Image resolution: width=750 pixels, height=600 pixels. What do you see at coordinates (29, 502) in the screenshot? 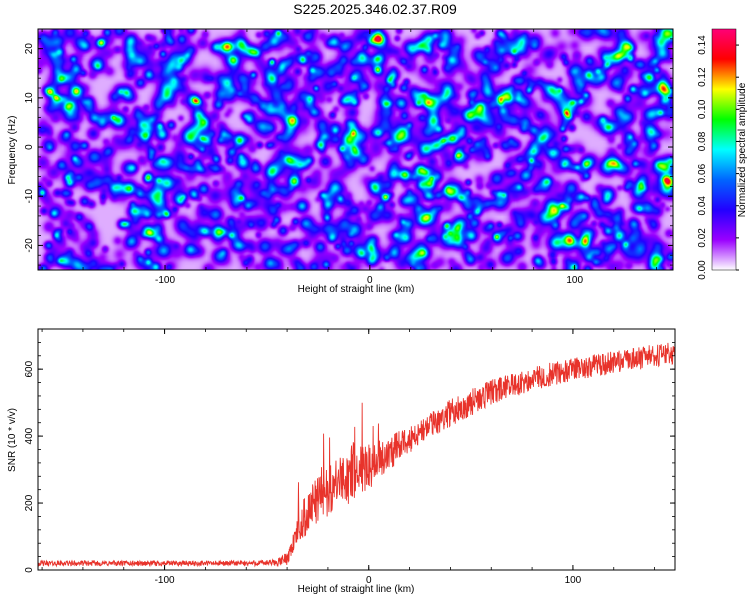
I see `y-tick-label: 200` at bounding box center [29, 502].